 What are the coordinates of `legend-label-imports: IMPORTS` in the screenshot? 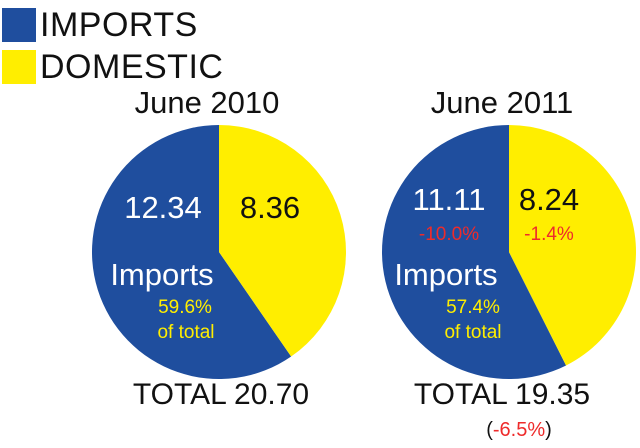 It's located at (119, 24).